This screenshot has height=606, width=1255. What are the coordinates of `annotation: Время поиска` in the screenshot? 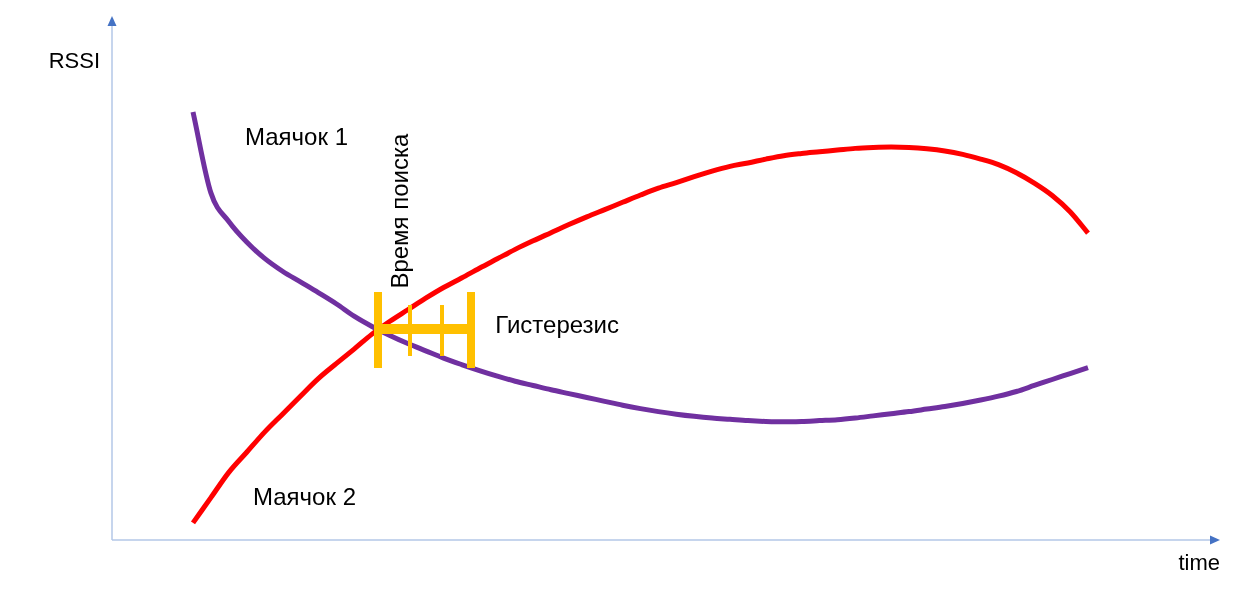 It's located at (400, 210).